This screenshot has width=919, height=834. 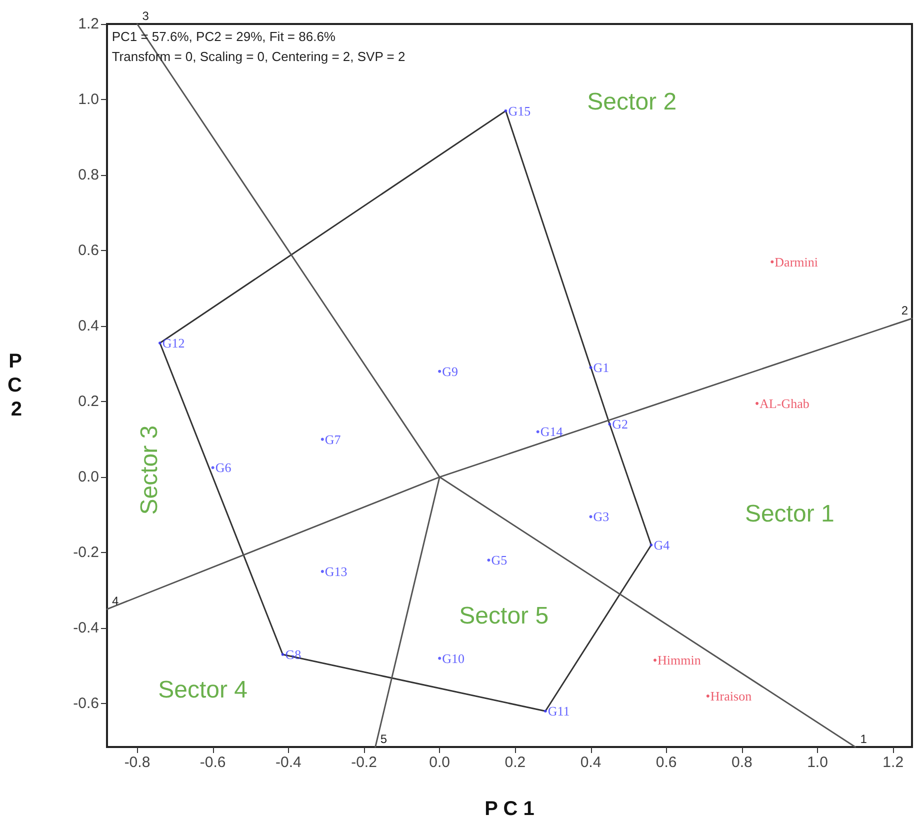 What do you see at coordinates (632, 102) in the screenshot?
I see `annotation: Sector 2` at bounding box center [632, 102].